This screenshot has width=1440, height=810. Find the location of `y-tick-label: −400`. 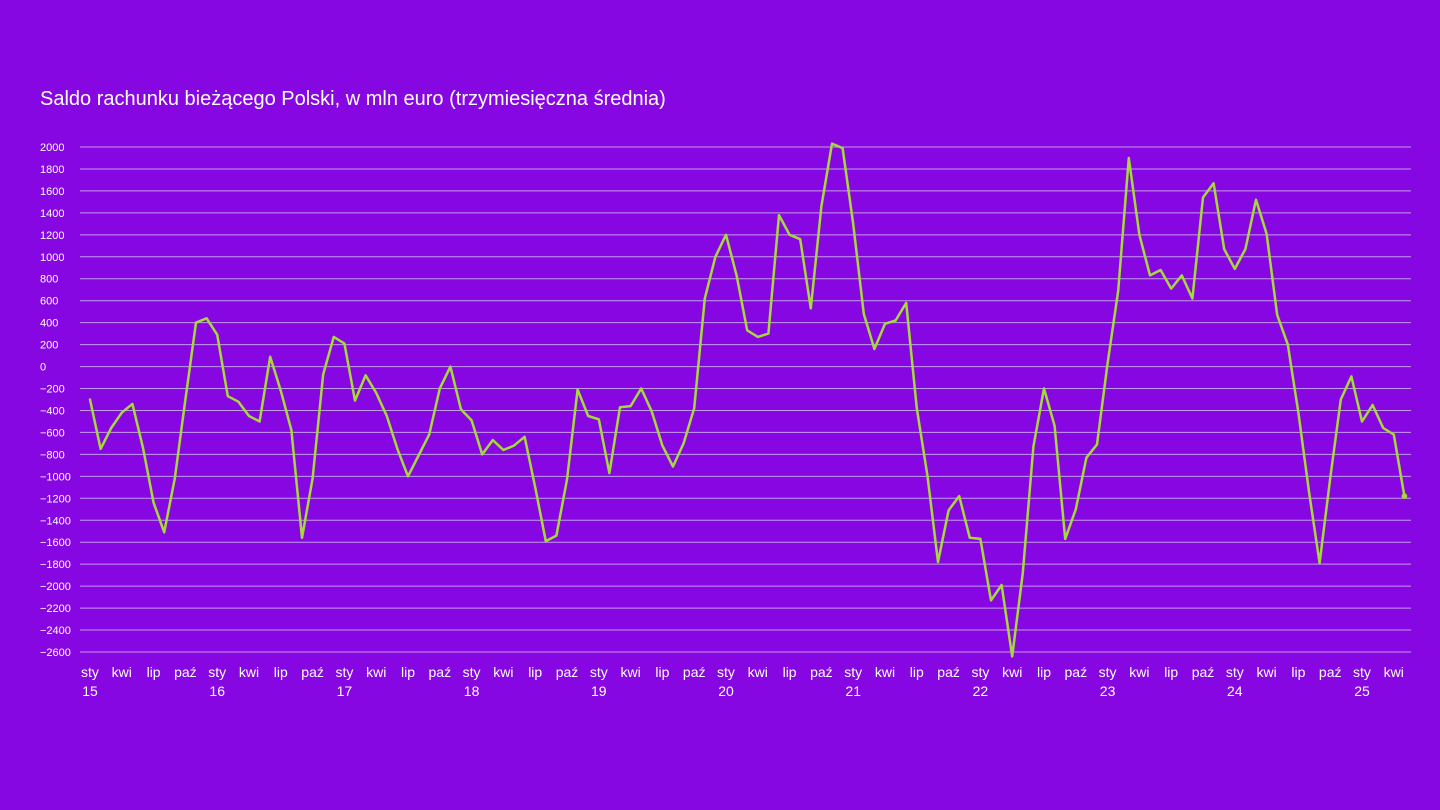

y-tick-label: −400 is located at coordinates (52, 411).